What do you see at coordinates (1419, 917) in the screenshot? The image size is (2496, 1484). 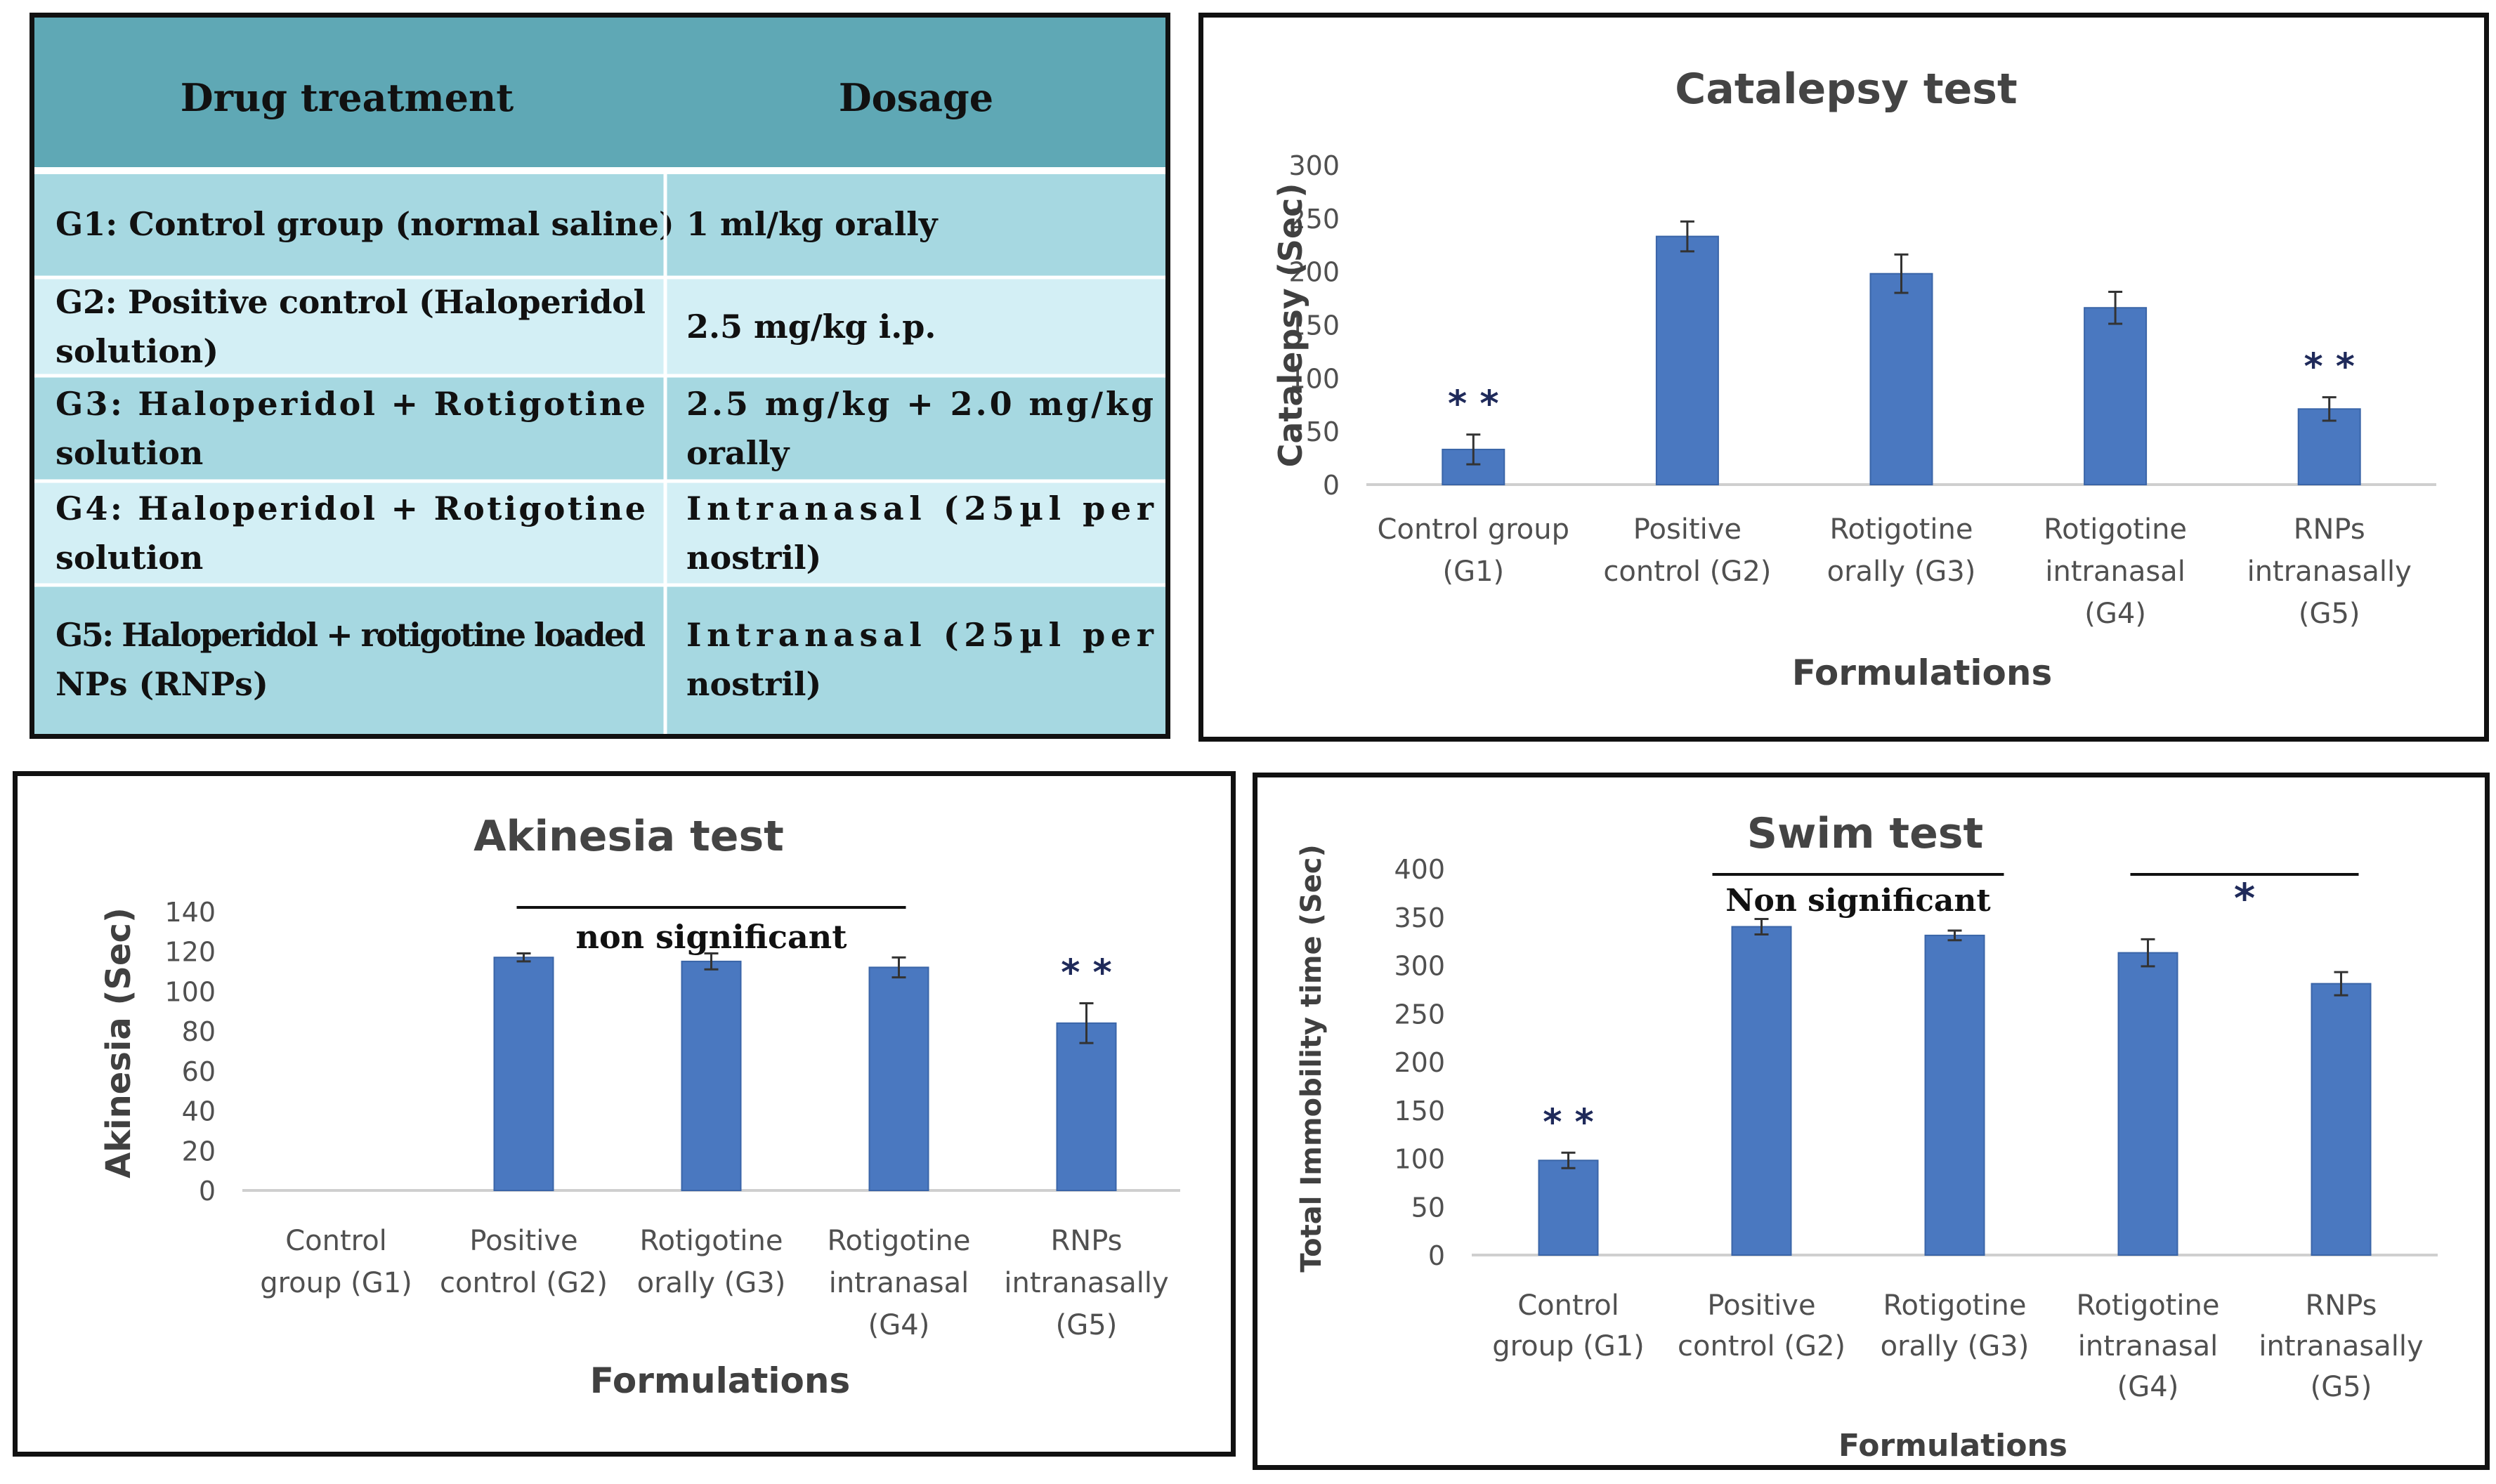 I see `y-tick-label: 350` at bounding box center [1419, 917].